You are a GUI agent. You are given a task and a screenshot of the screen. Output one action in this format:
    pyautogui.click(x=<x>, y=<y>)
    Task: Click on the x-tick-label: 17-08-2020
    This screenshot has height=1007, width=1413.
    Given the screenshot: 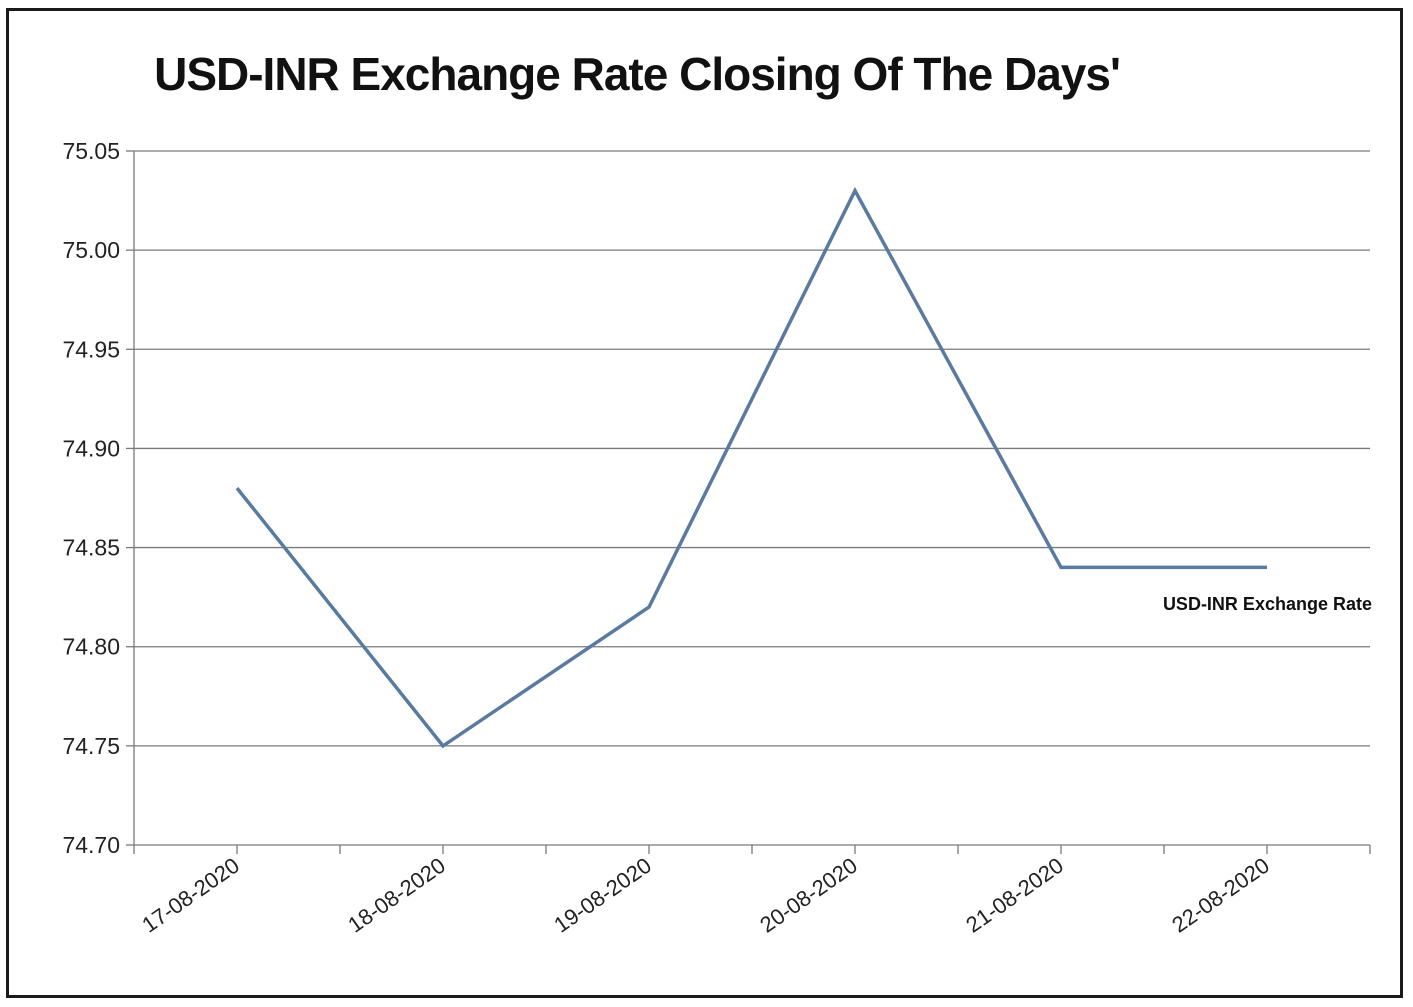 What is the action you would take?
    pyautogui.click(x=190, y=895)
    